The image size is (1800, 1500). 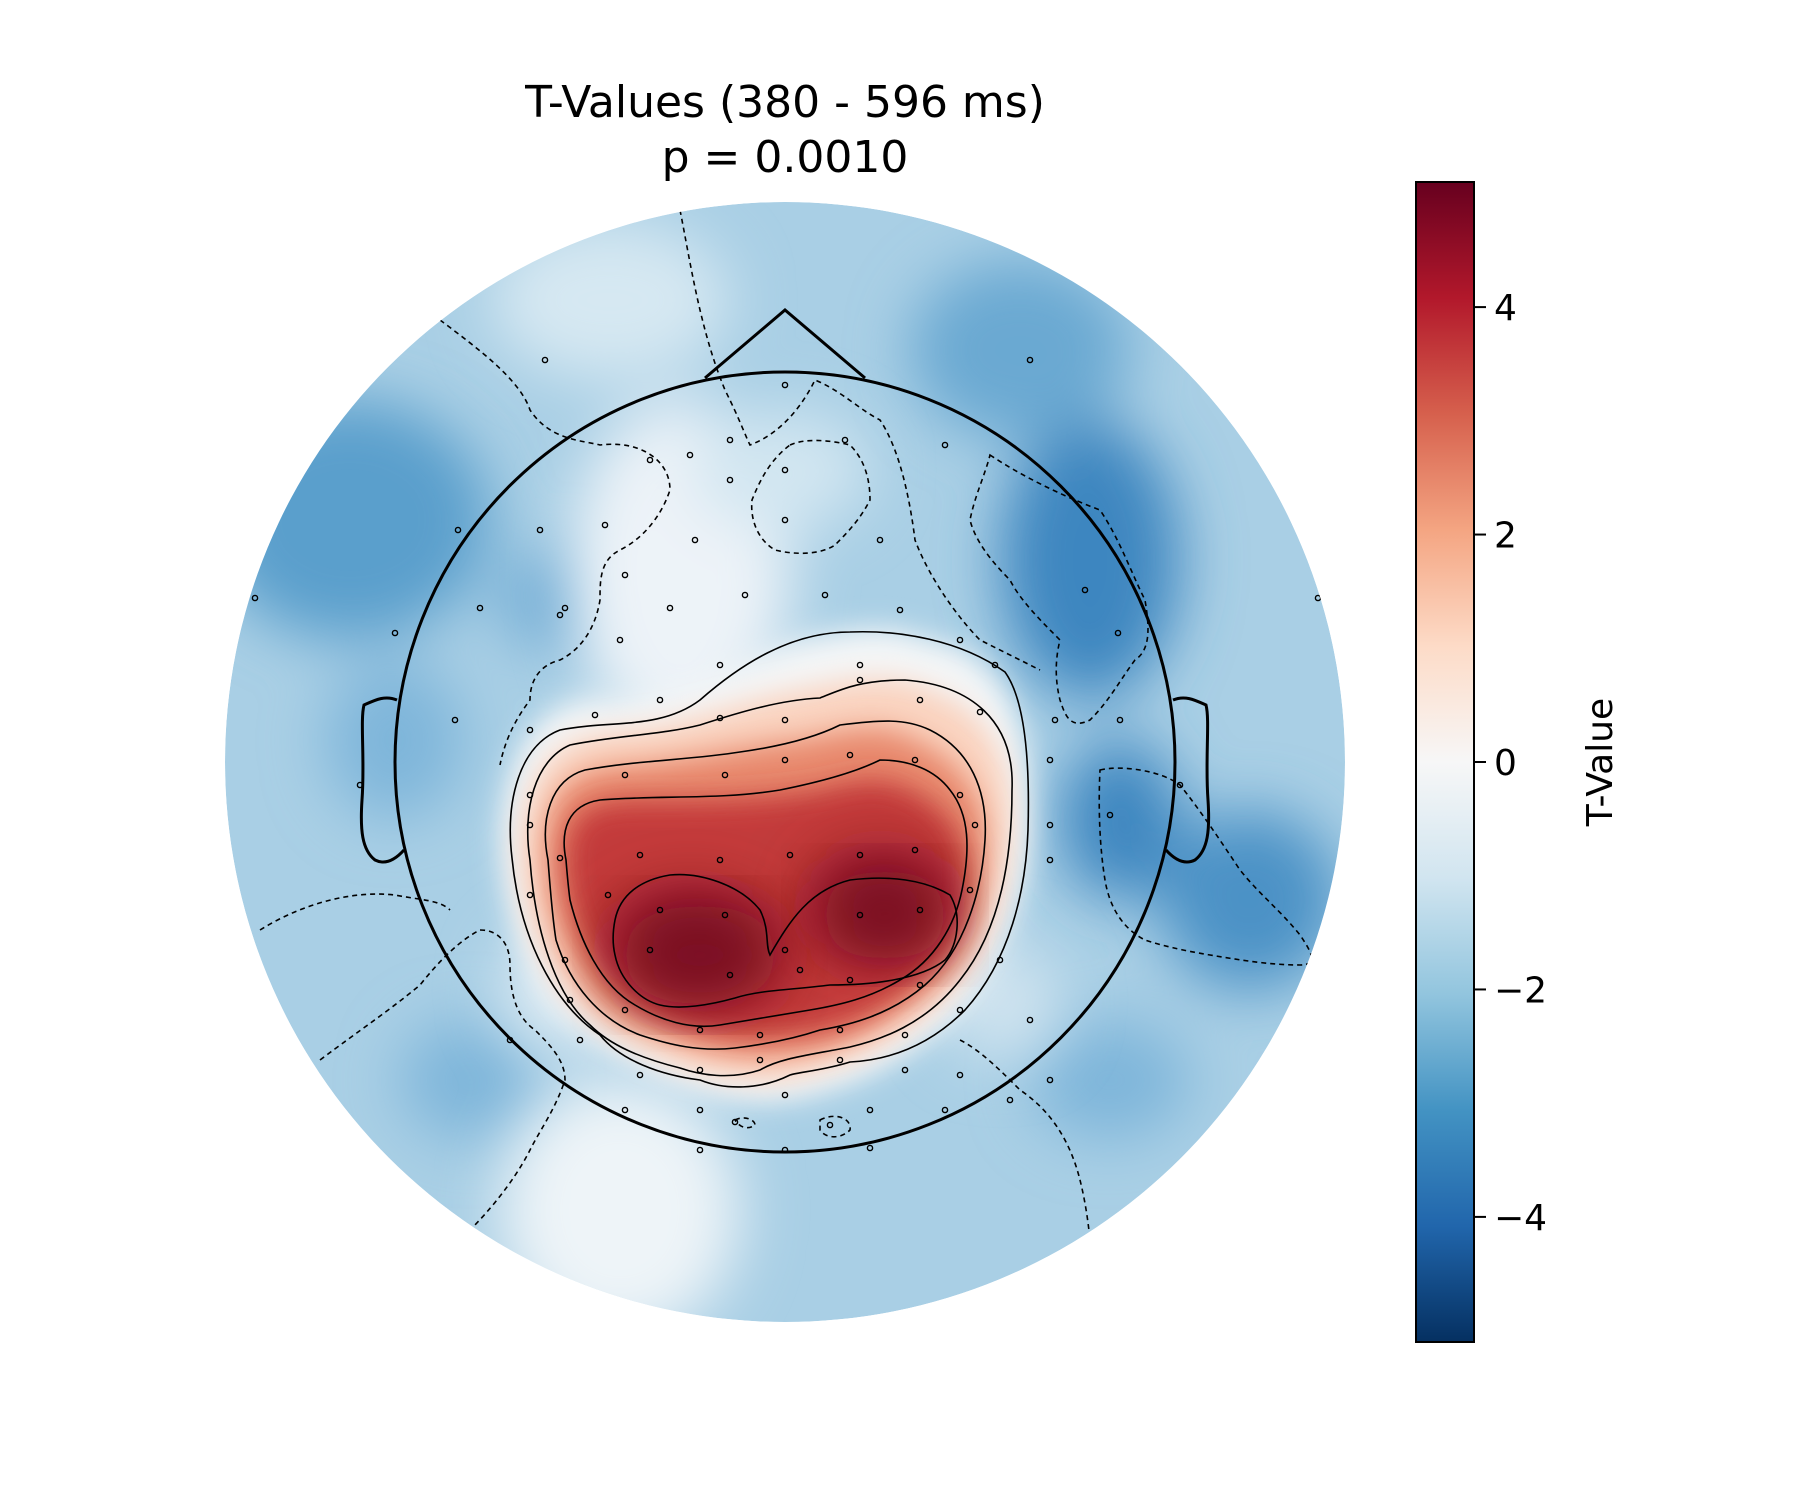 What do you see at coordinates (1505, 308) in the screenshot?
I see `colorbar-tick-label: 4` at bounding box center [1505, 308].